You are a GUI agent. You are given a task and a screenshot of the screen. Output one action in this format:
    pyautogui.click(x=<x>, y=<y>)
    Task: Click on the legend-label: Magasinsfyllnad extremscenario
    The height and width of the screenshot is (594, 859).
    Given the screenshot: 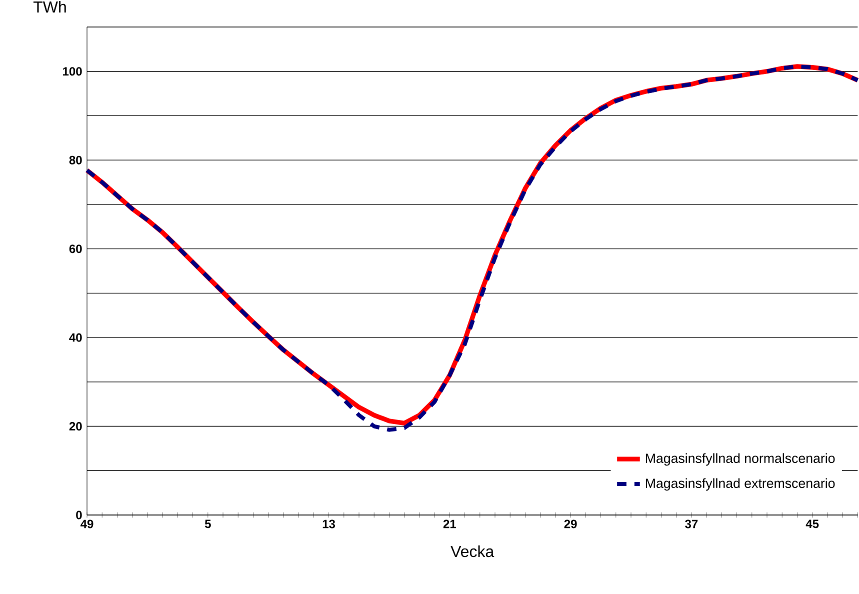 What is the action you would take?
    pyautogui.click(x=740, y=484)
    